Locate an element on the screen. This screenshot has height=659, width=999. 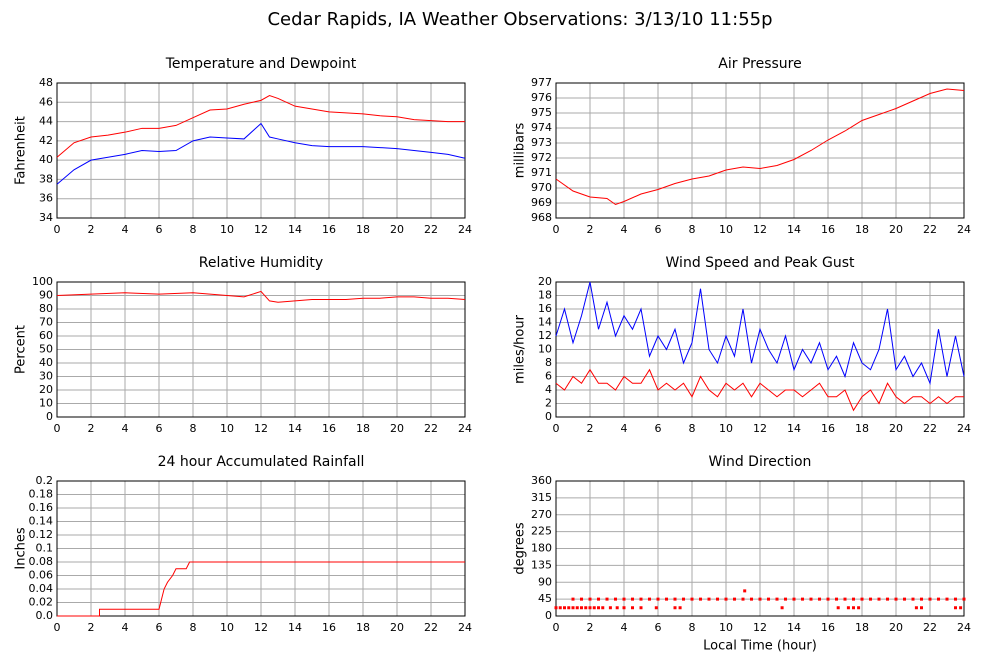
x-axis-label: Local Time (hour) is located at coordinates (760, 646).